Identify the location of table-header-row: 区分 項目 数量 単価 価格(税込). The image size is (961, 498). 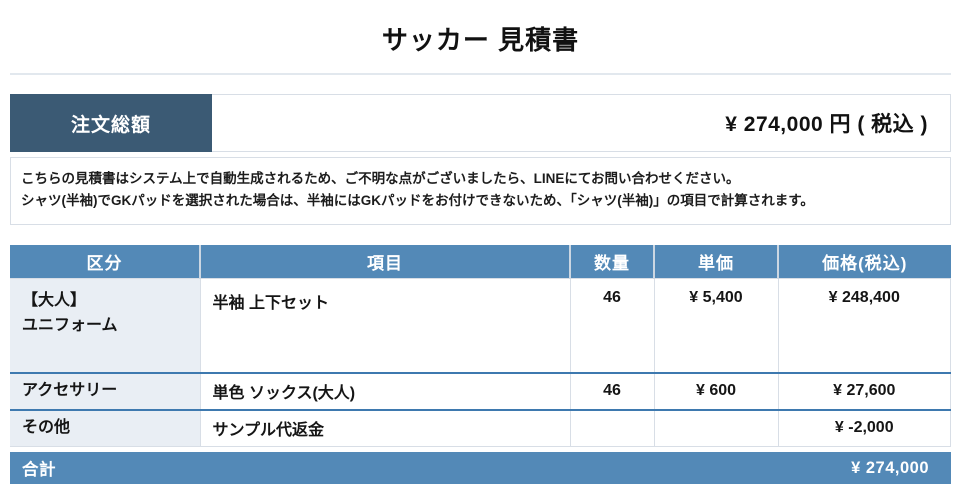
(480, 261).